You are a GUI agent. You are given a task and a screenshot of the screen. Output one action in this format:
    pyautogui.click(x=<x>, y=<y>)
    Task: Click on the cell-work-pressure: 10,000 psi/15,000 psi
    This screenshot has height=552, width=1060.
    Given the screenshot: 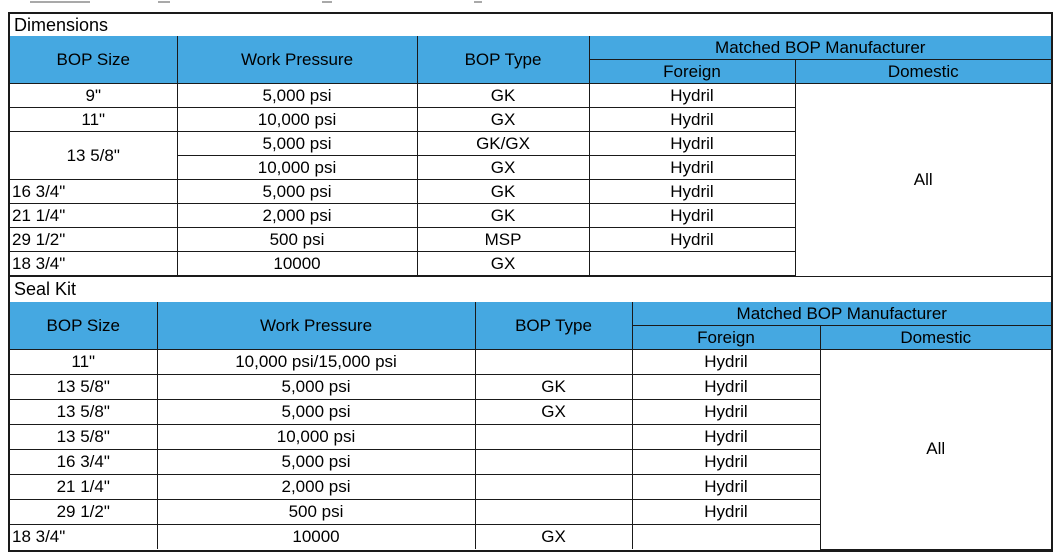 What is the action you would take?
    pyautogui.click(x=316, y=362)
    